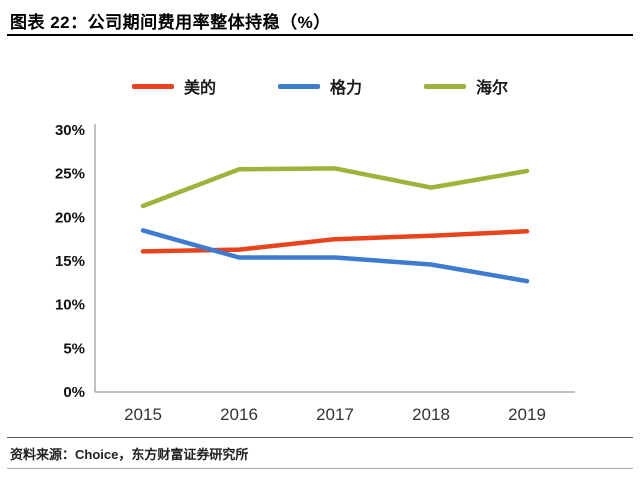  Describe the element at coordinates (70, 174) in the screenshot. I see `y-tick-label: 25%` at that location.